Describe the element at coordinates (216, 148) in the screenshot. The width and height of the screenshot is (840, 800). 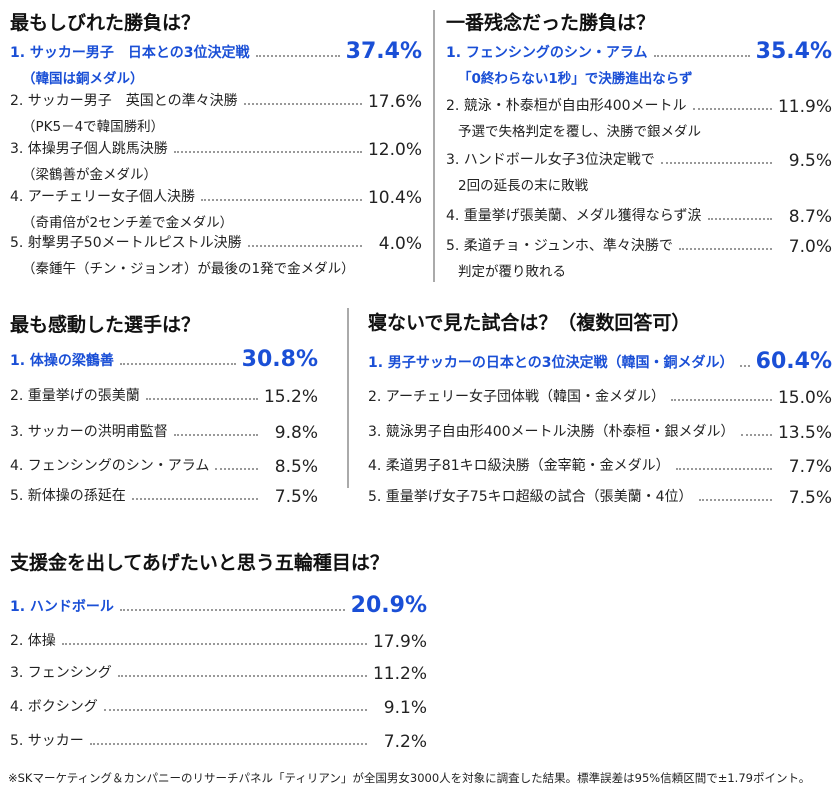
I see `list-item: 3. 体操男子個人跳馬決勝 12.0%` at that location.